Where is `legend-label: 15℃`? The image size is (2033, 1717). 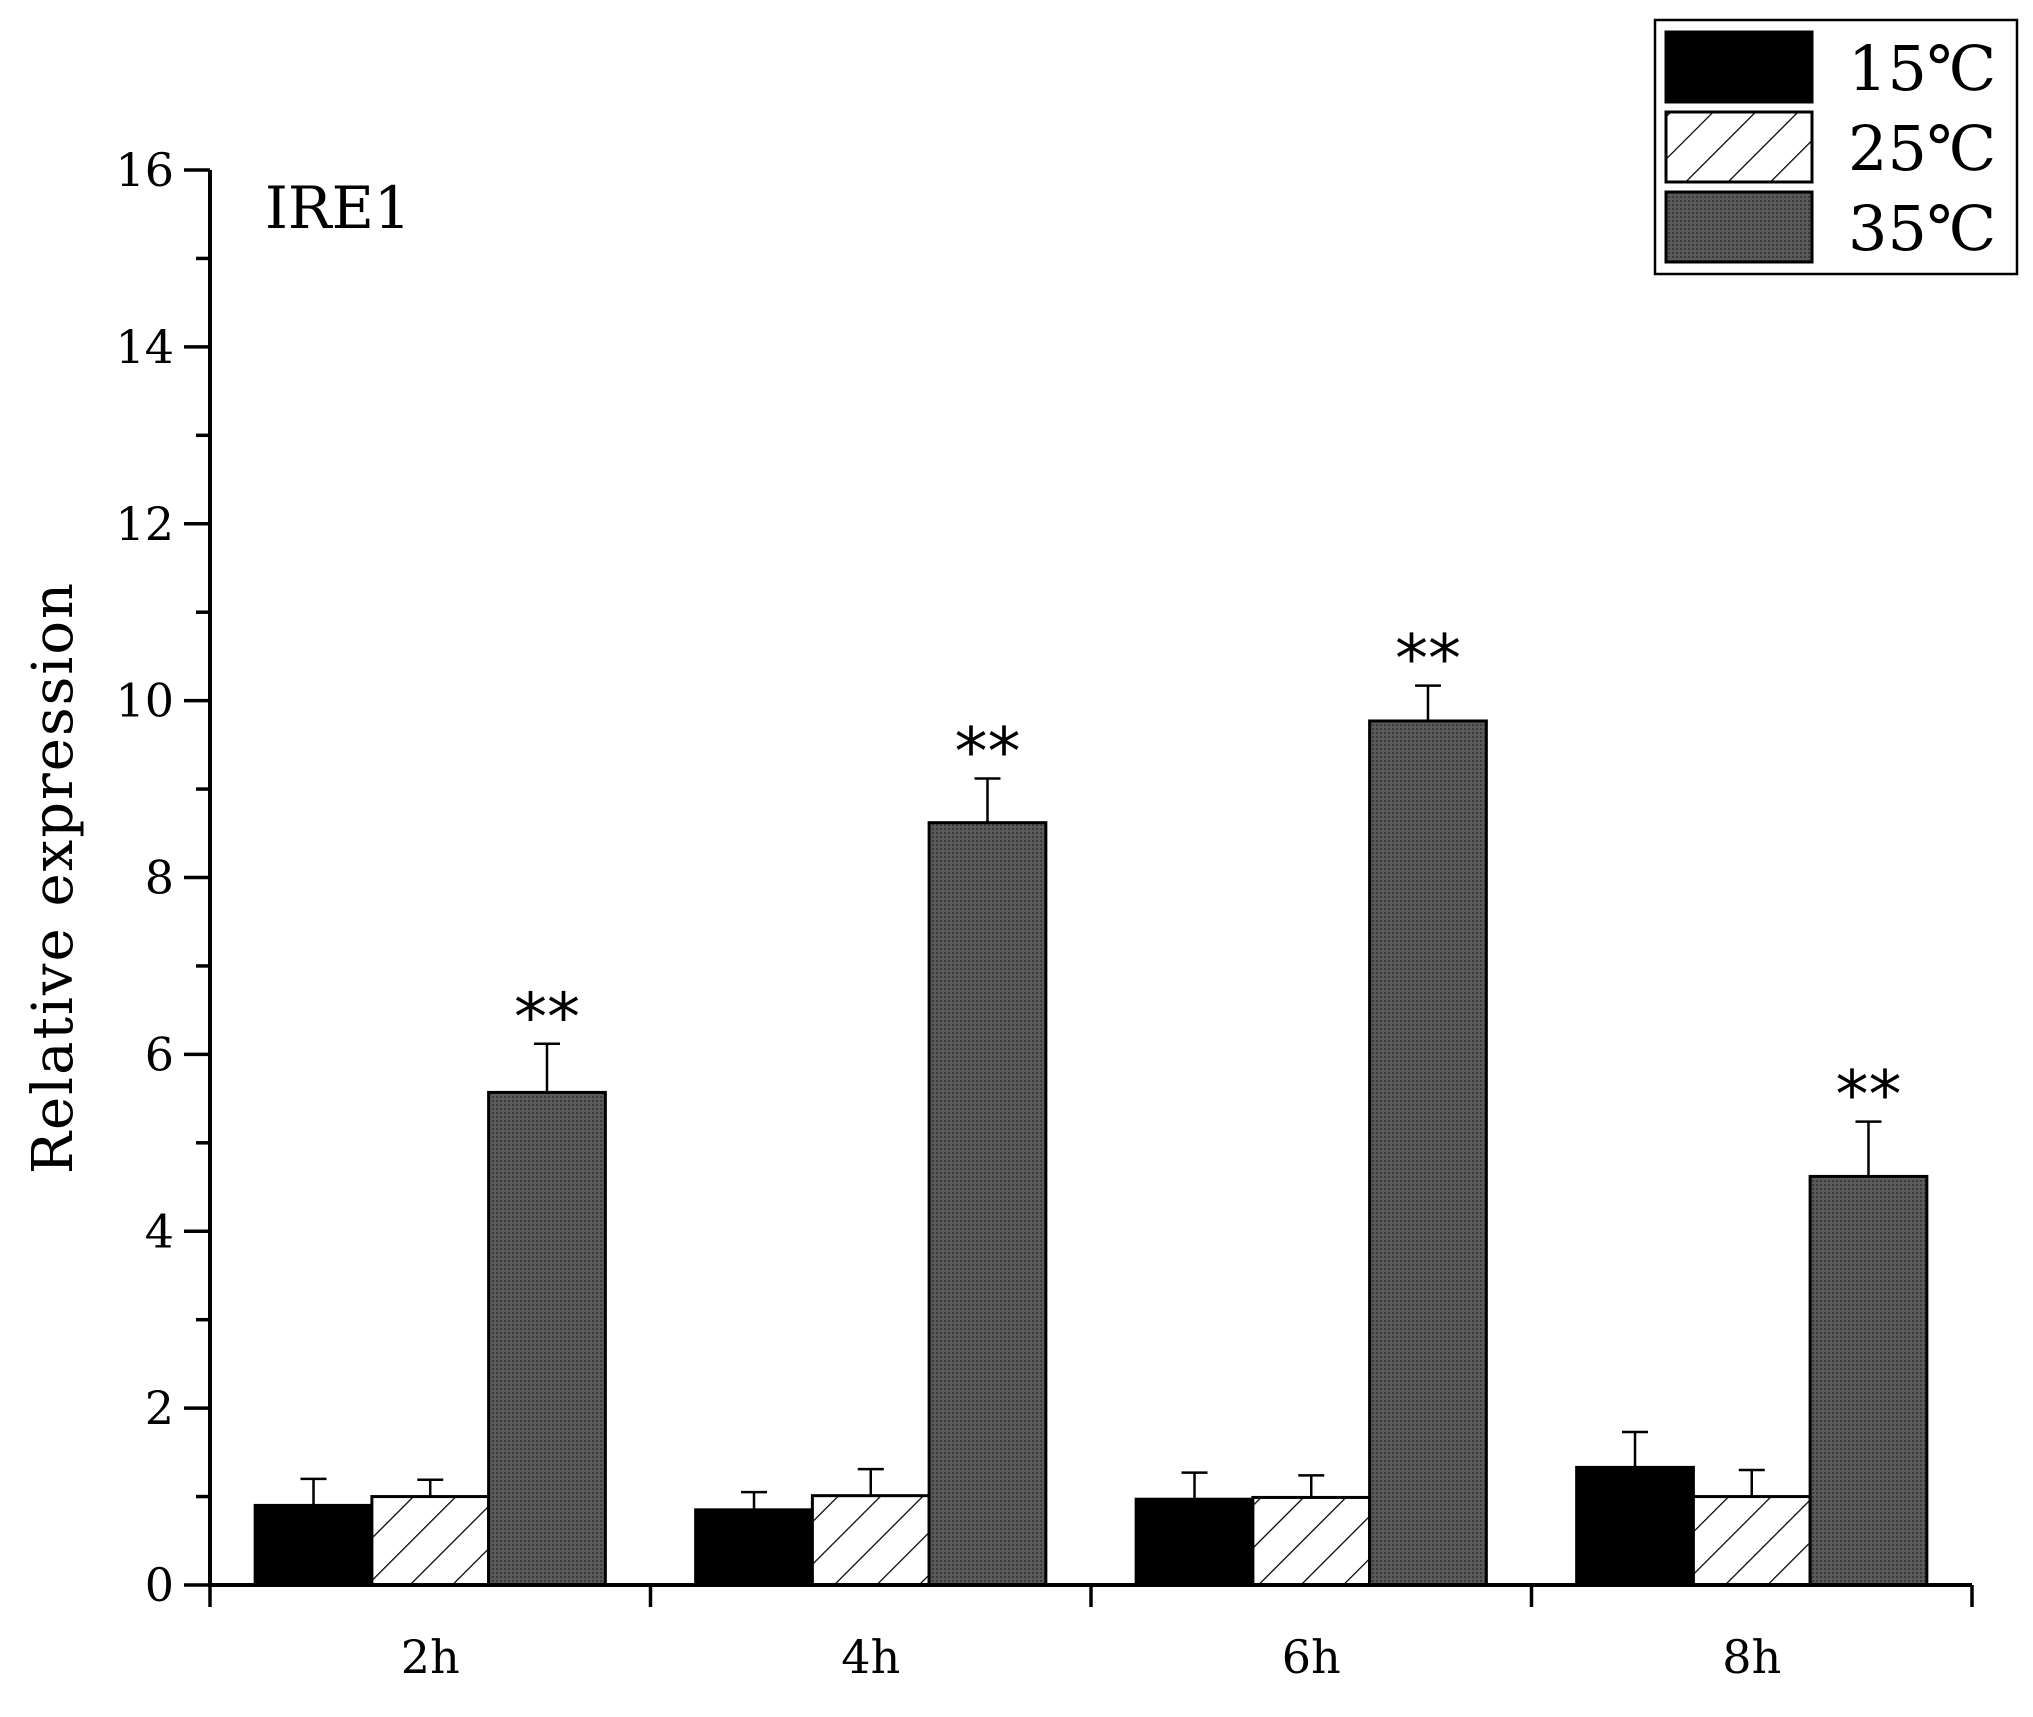
legend-label: 15℃ is located at coordinates (1922, 68).